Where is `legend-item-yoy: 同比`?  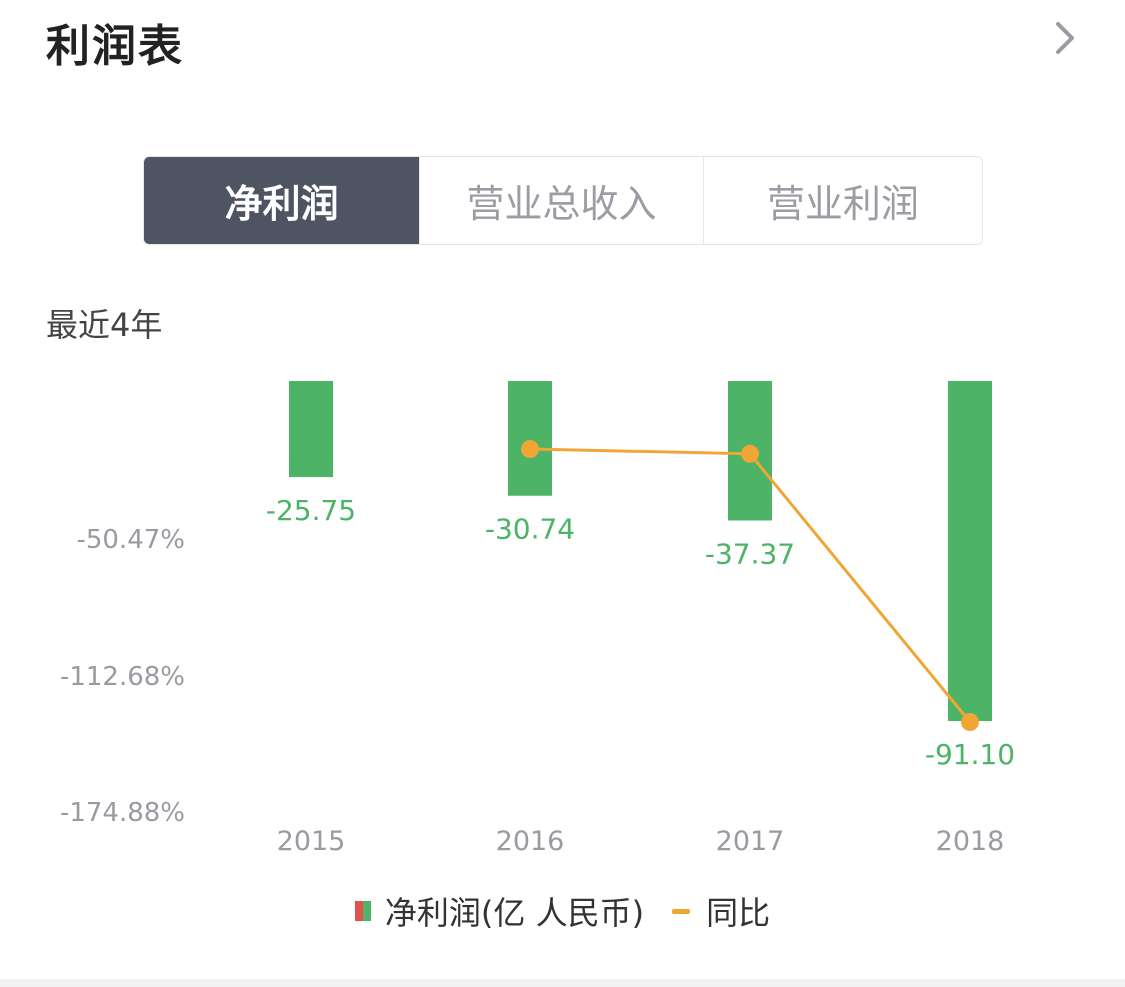
legend-item-yoy: 同比 is located at coordinates (707, 911).